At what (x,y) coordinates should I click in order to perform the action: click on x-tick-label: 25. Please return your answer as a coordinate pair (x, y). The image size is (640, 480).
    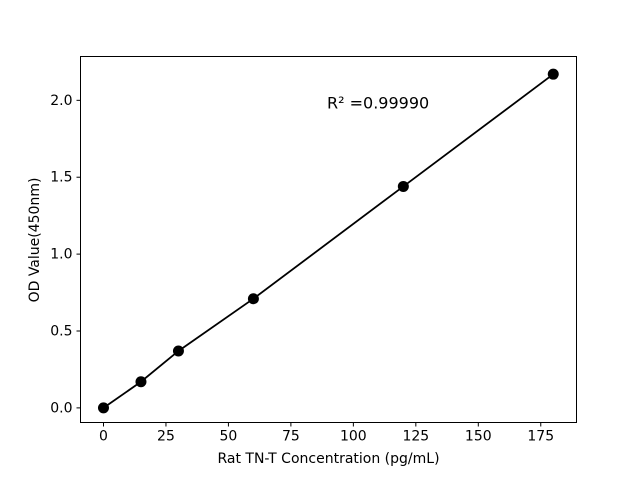
    Looking at the image, I should click on (166, 437).